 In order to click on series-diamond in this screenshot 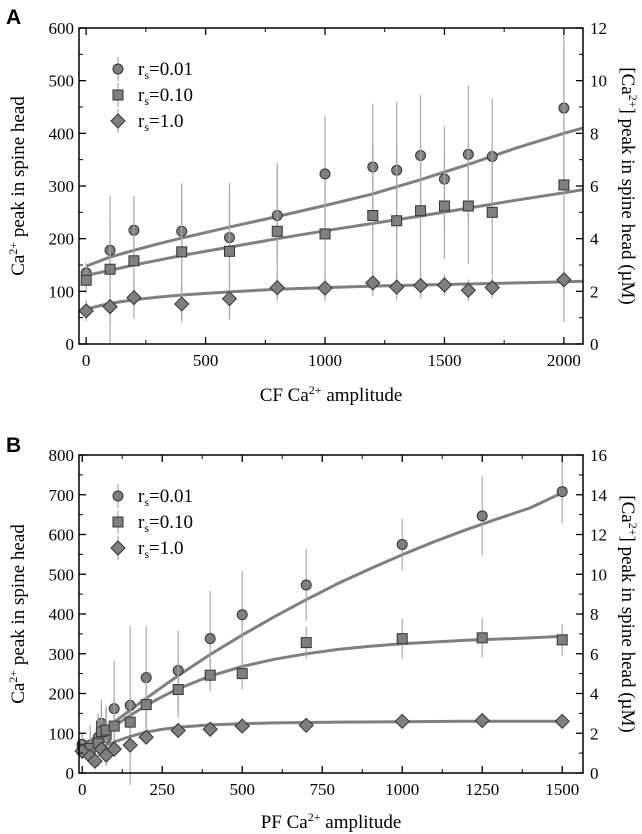, I will do `click(331, 297)`.